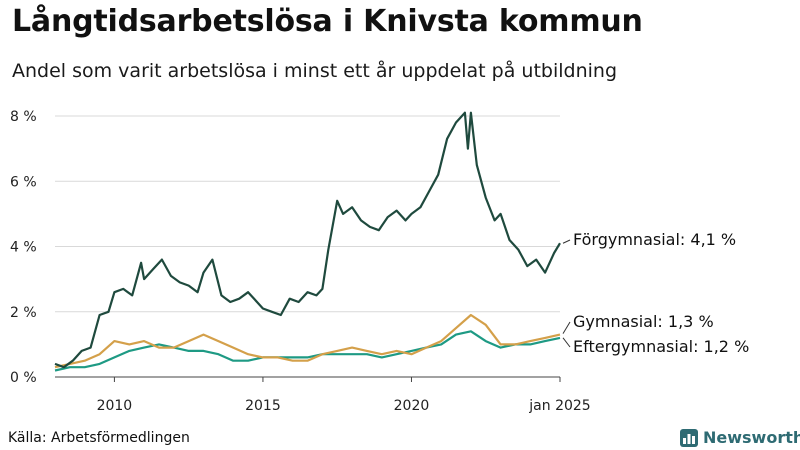  Describe the element at coordinates (661, 346) in the screenshot. I see `series-end-label: Eftergymnasial: 1,2 %` at that location.